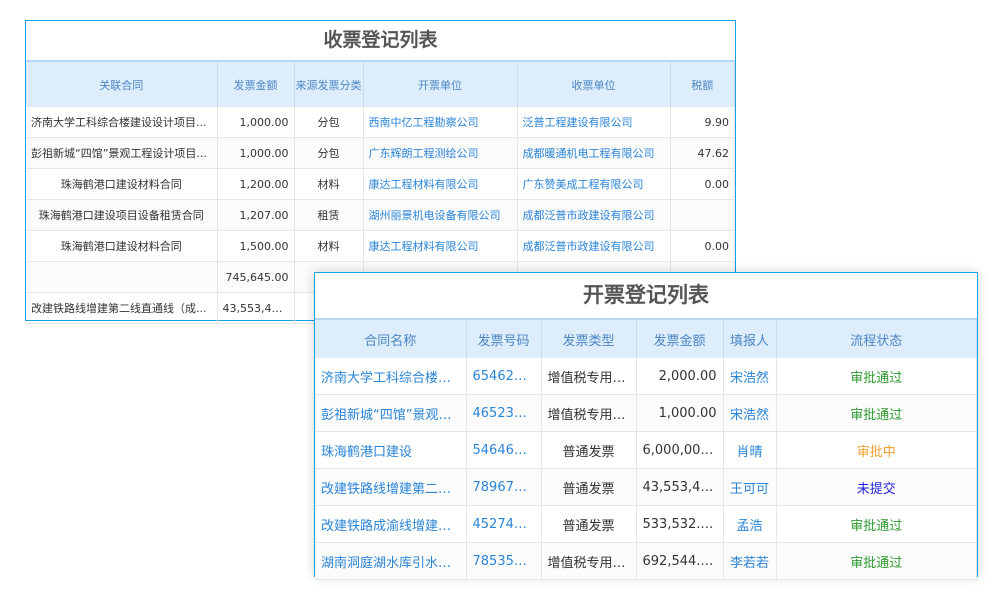  What do you see at coordinates (750, 524) in the screenshot?
I see `cell: 孟浩` at bounding box center [750, 524].